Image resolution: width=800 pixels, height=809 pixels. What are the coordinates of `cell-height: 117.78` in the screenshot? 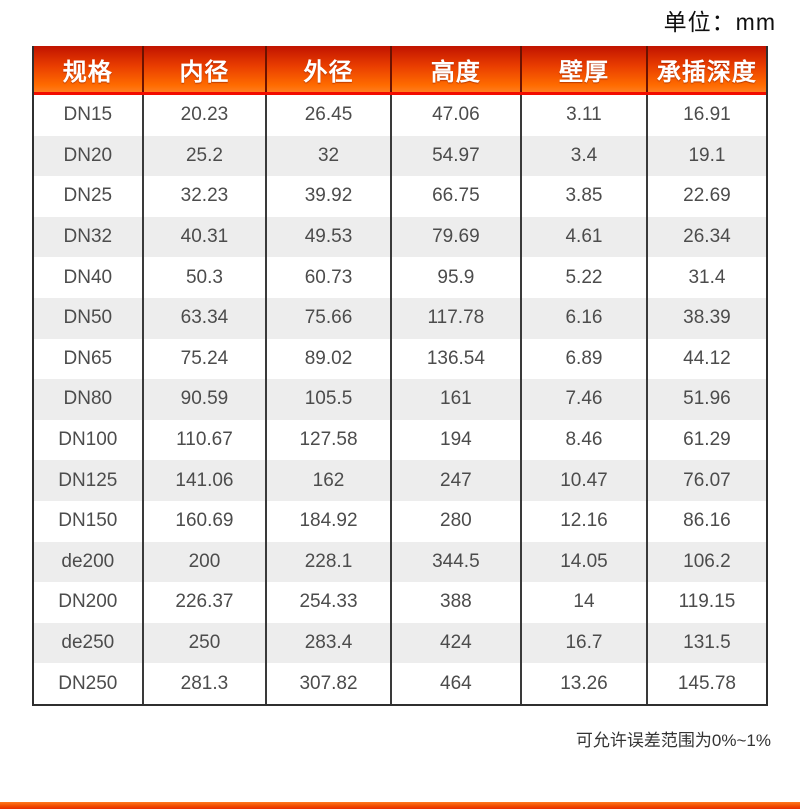 It's located at (454, 318).